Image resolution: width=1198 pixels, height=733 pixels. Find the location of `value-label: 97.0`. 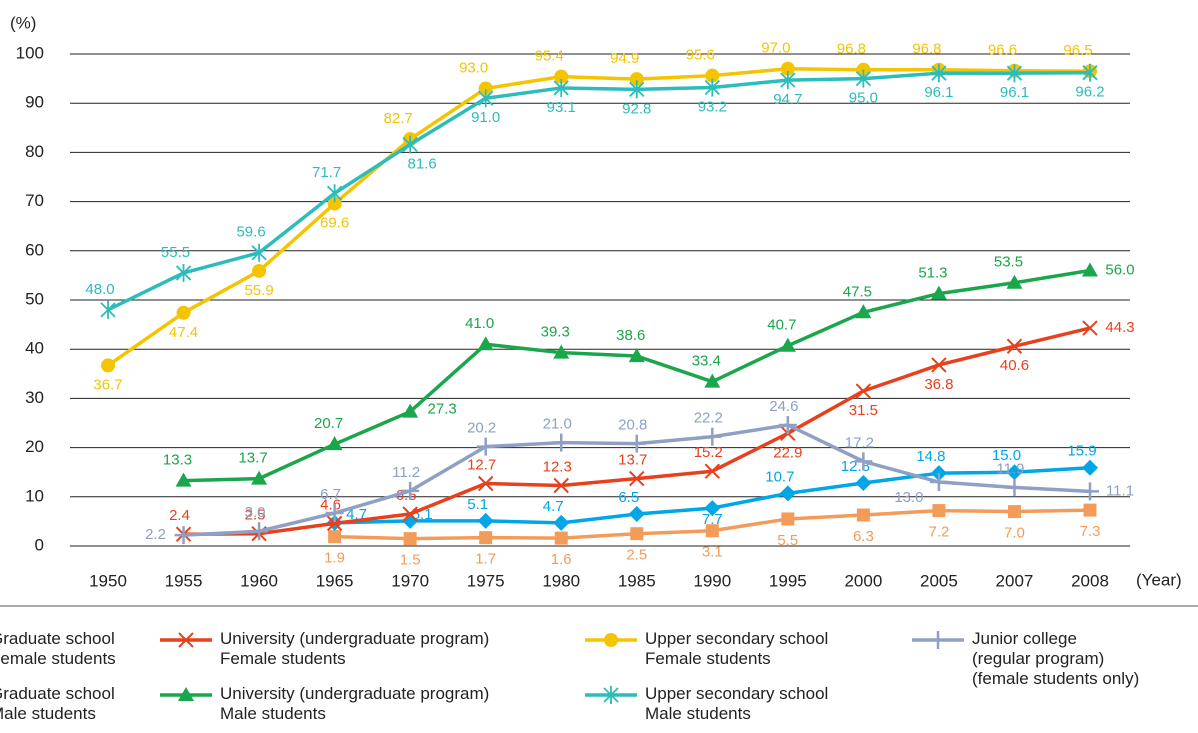

value-label: 97.0 is located at coordinates (775, 48).